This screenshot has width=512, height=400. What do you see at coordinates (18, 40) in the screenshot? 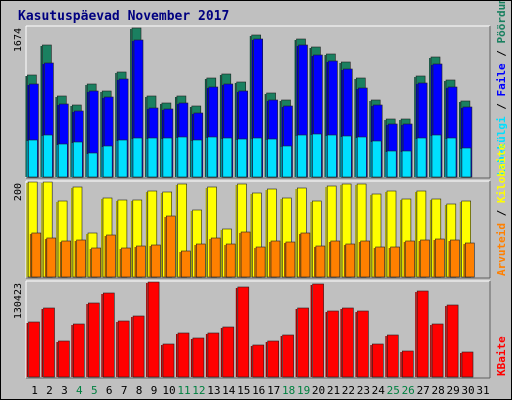
I see `y-max-label-panel-1: 1674` at bounding box center [18, 40].